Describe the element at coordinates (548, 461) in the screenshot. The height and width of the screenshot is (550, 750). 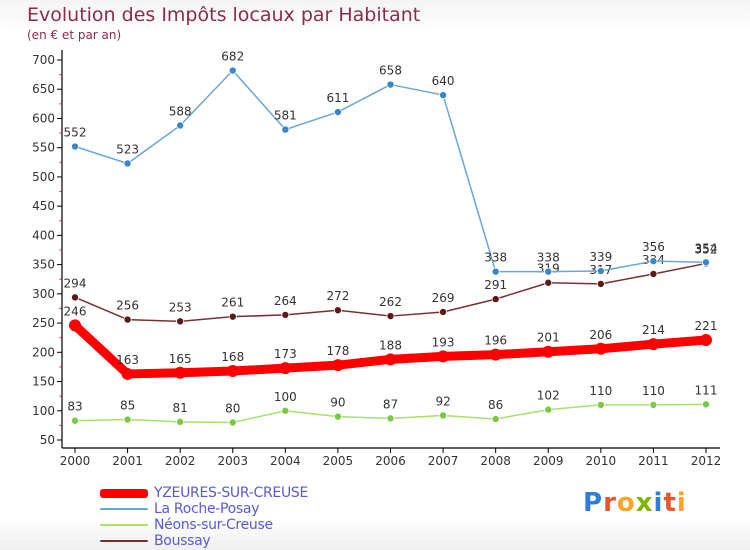
I see `x-tick-label: 2009` at that location.